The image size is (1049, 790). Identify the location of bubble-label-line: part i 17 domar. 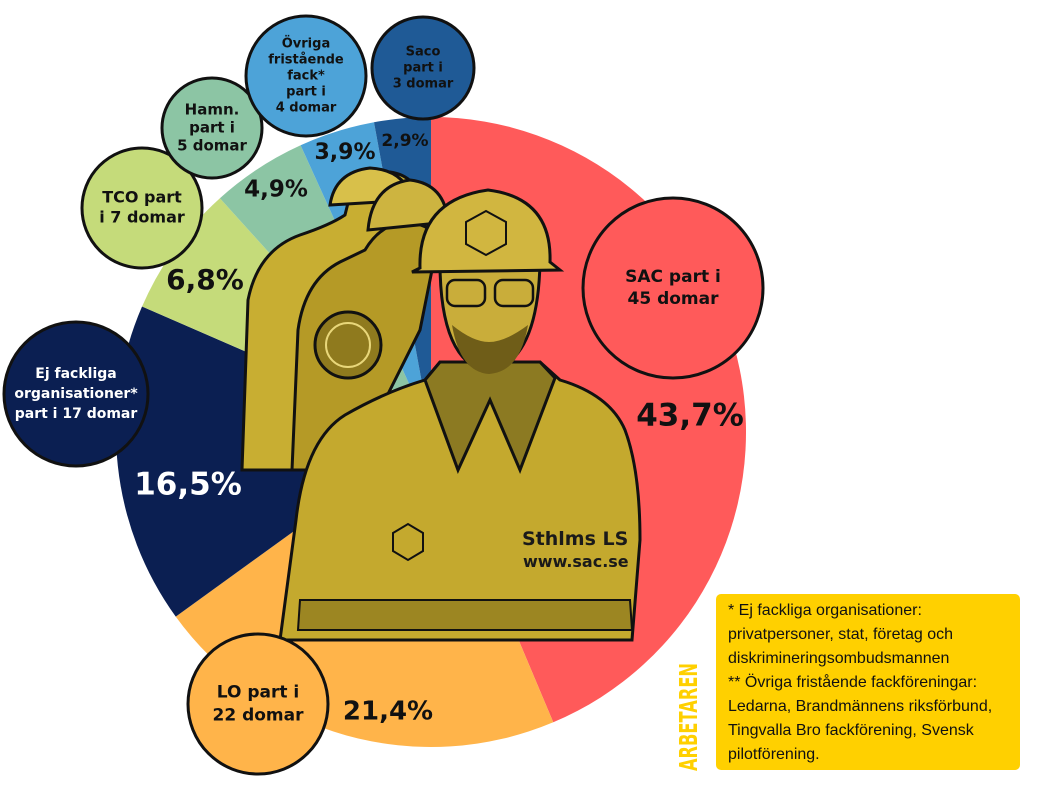
(76, 414).